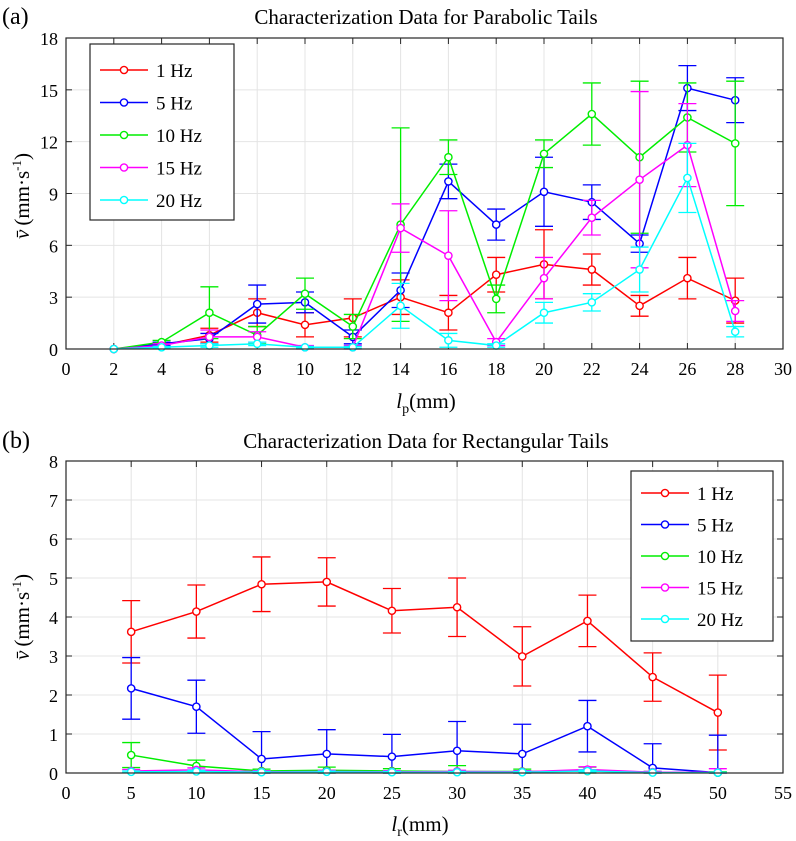  I want to click on y-tick-label: 0, so click(53, 350).